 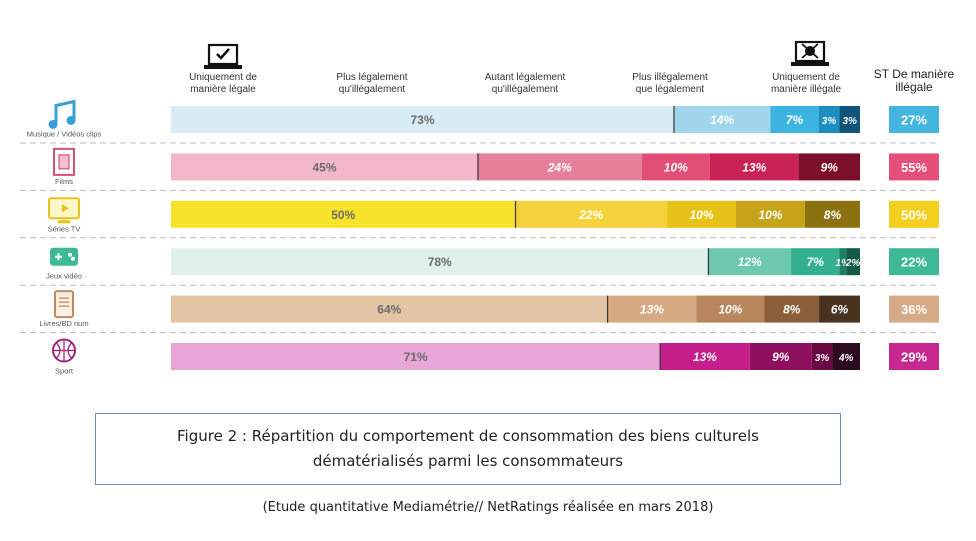 What do you see at coordinates (806, 89) in the screenshot?
I see `column-header-5: manière illégale` at bounding box center [806, 89].